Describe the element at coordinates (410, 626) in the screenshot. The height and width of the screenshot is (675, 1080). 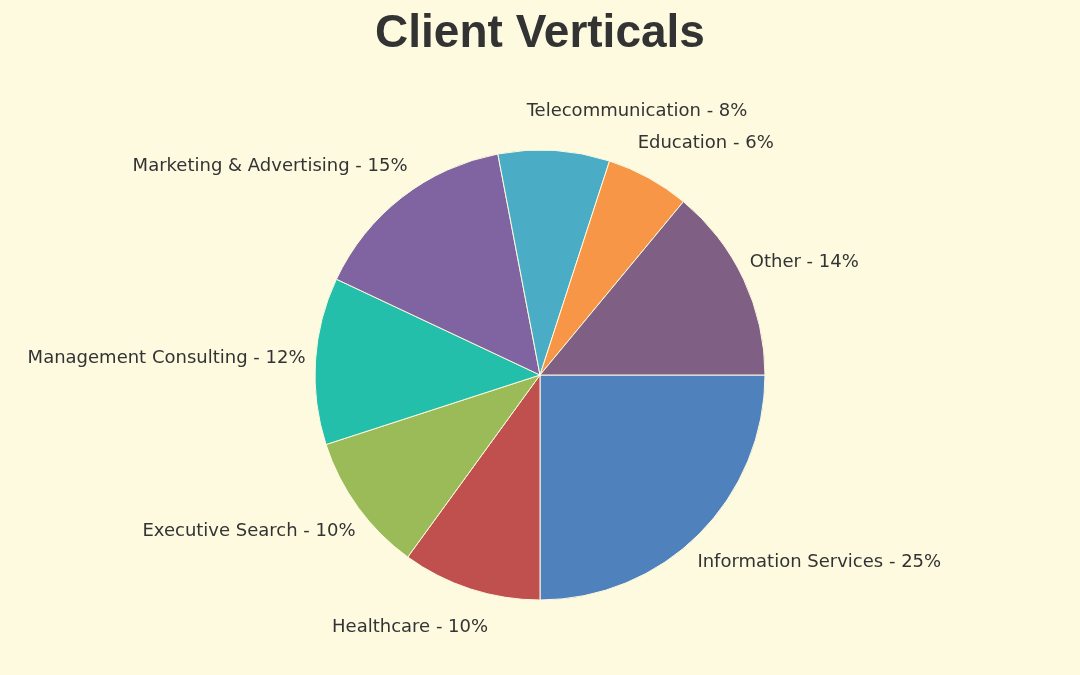
I see `slice-label: Healthcare - 10%` at that location.